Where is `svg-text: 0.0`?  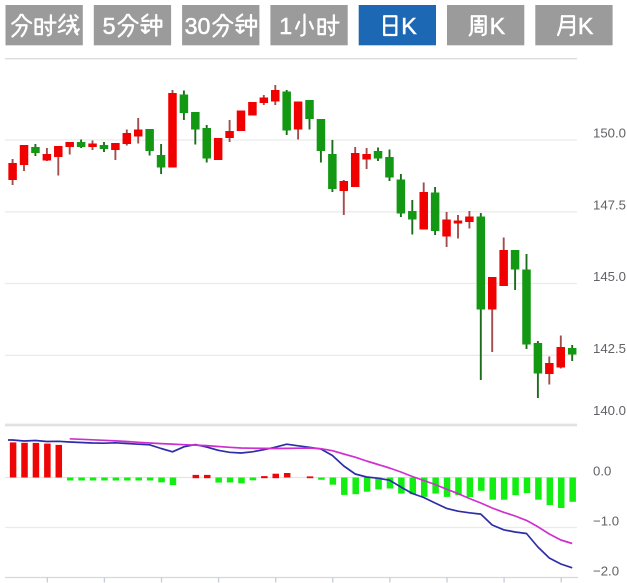 svg-text: 0.0 is located at coordinates (602, 471).